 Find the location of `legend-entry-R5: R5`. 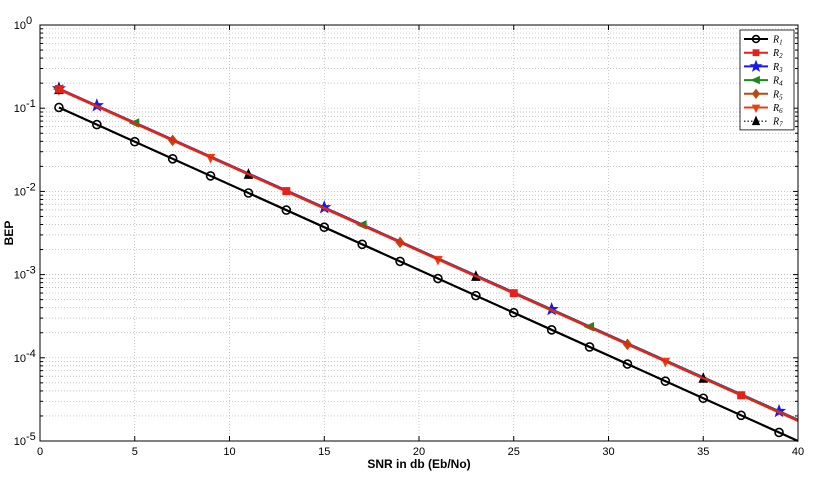

legend-entry-R5: R5 is located at coordinates (763, 94).